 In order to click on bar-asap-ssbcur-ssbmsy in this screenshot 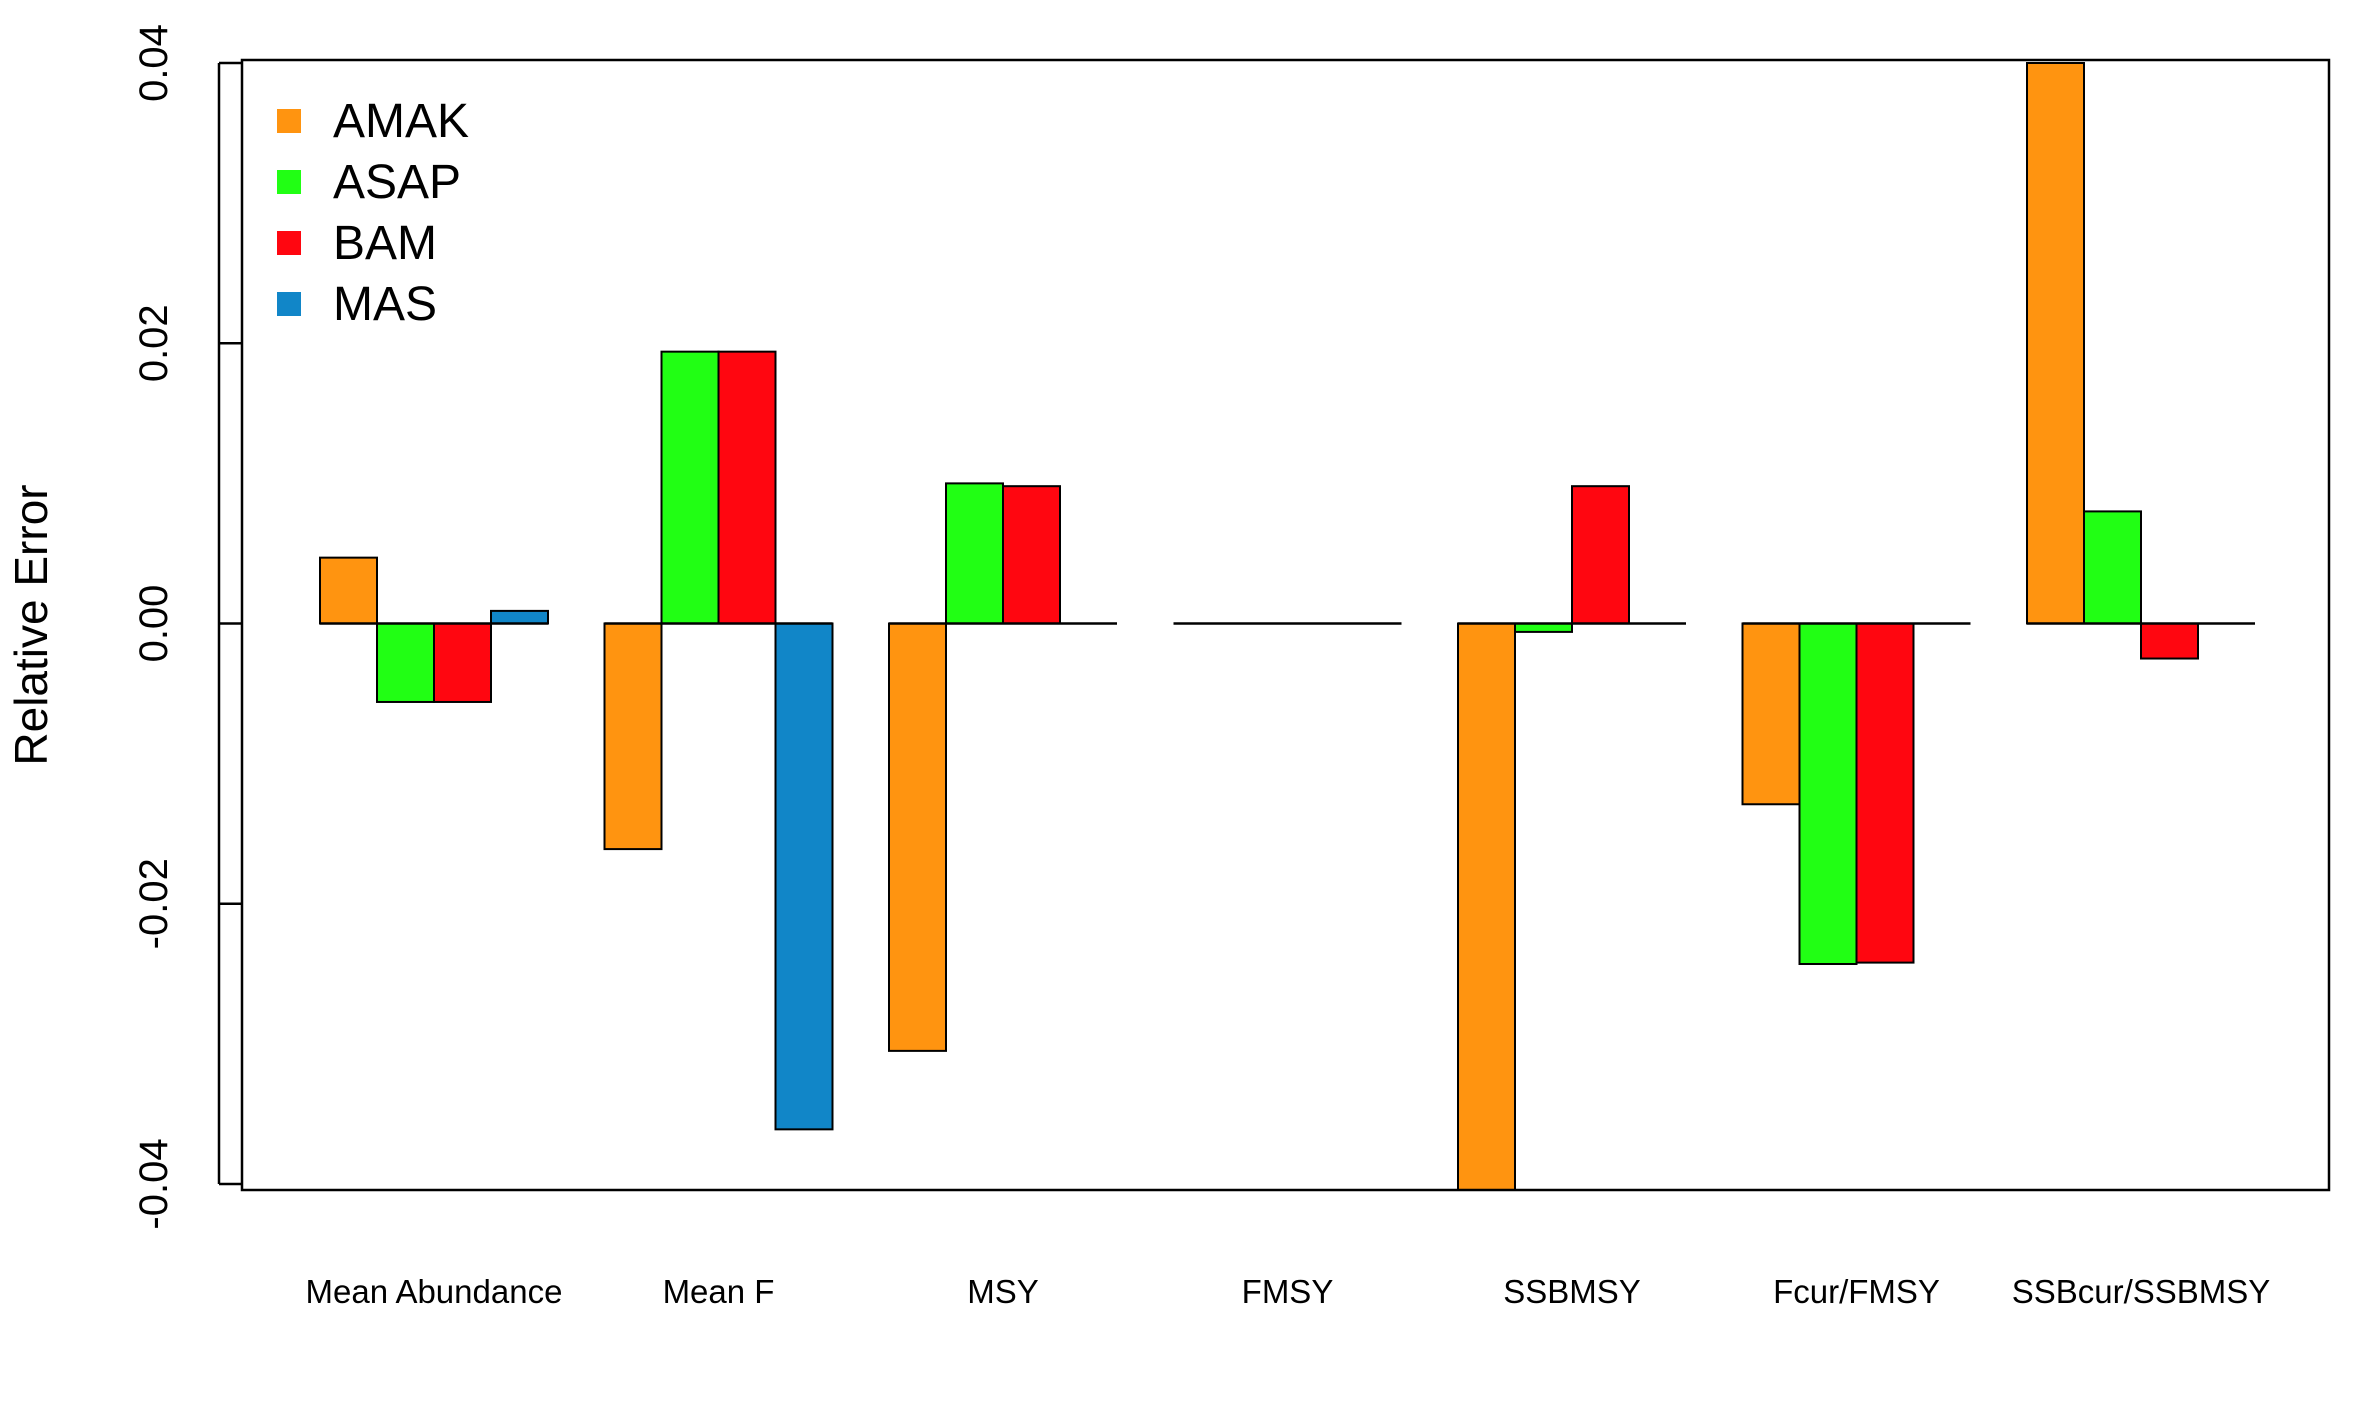, I will do `click(2112, 567)`.